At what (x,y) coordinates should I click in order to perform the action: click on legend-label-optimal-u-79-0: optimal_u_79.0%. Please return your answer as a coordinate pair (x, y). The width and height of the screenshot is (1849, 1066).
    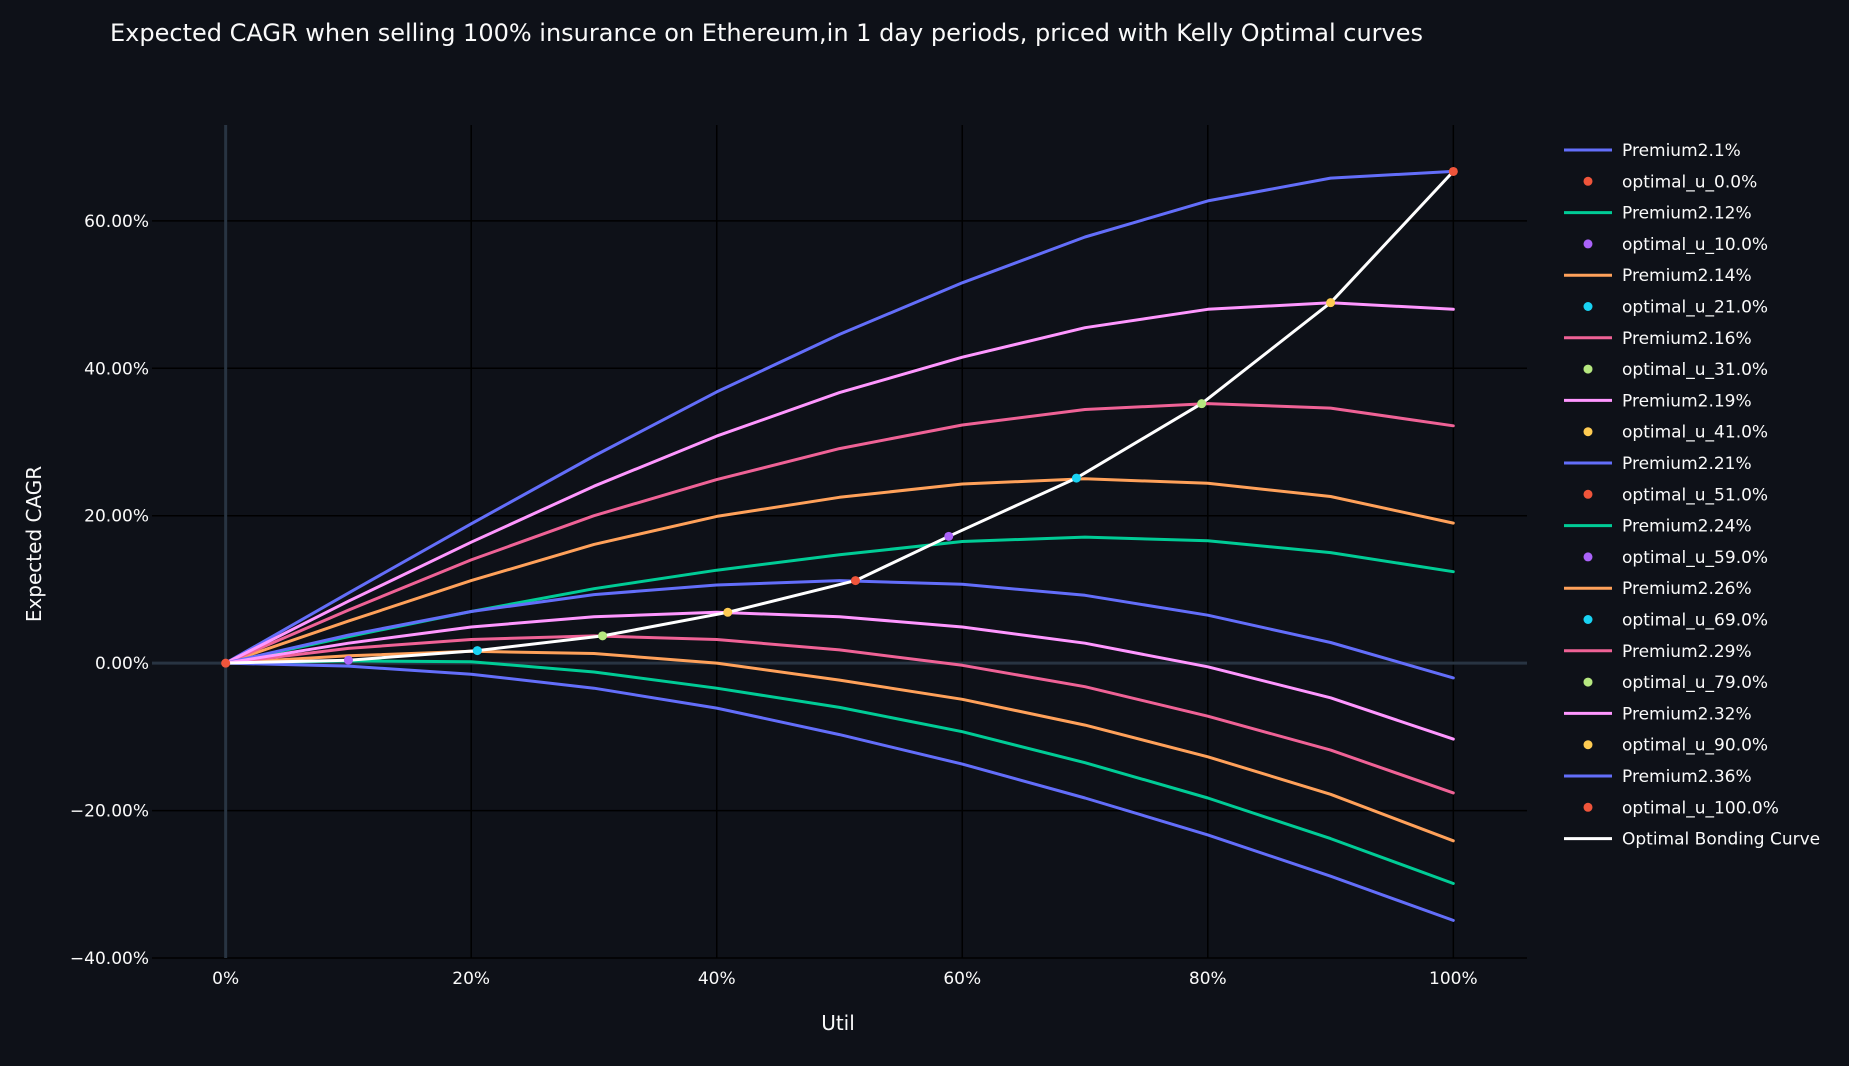
    Looking at the image, I should click on (1695, 683).